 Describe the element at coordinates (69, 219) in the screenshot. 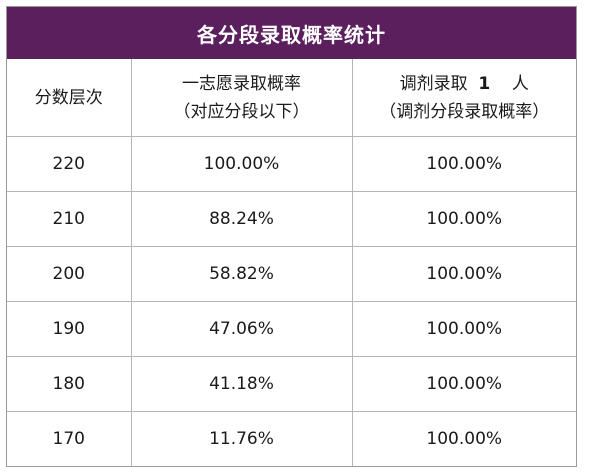

I see `score-cell: 210` at that location.